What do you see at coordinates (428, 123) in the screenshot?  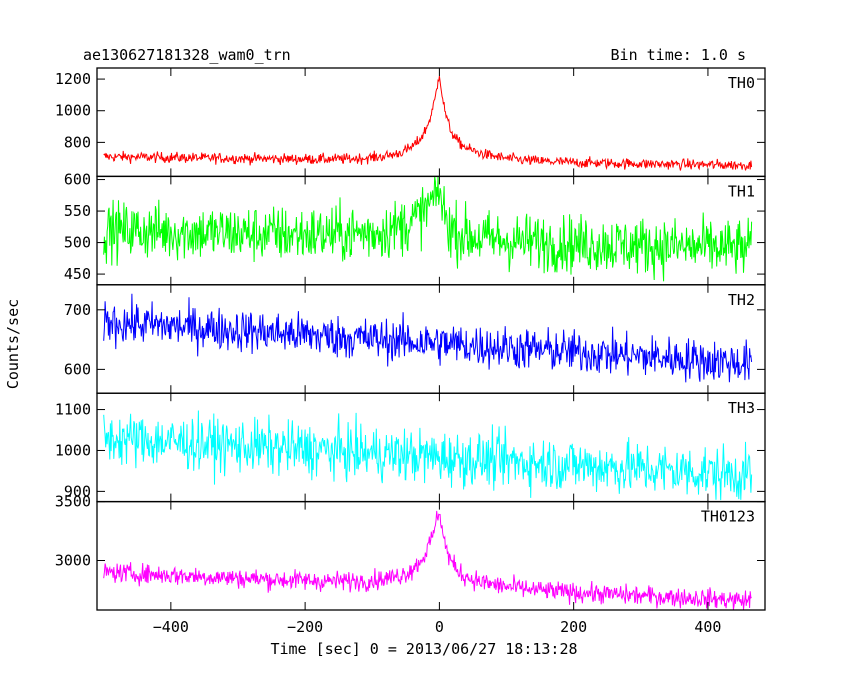 I see `trace-th0` at bounding box center [428, 123].